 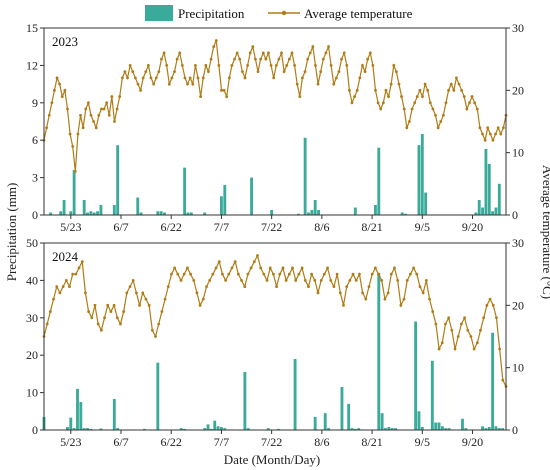 I want to click on y-left-tick-label: 40, so click(x=32, y=280).